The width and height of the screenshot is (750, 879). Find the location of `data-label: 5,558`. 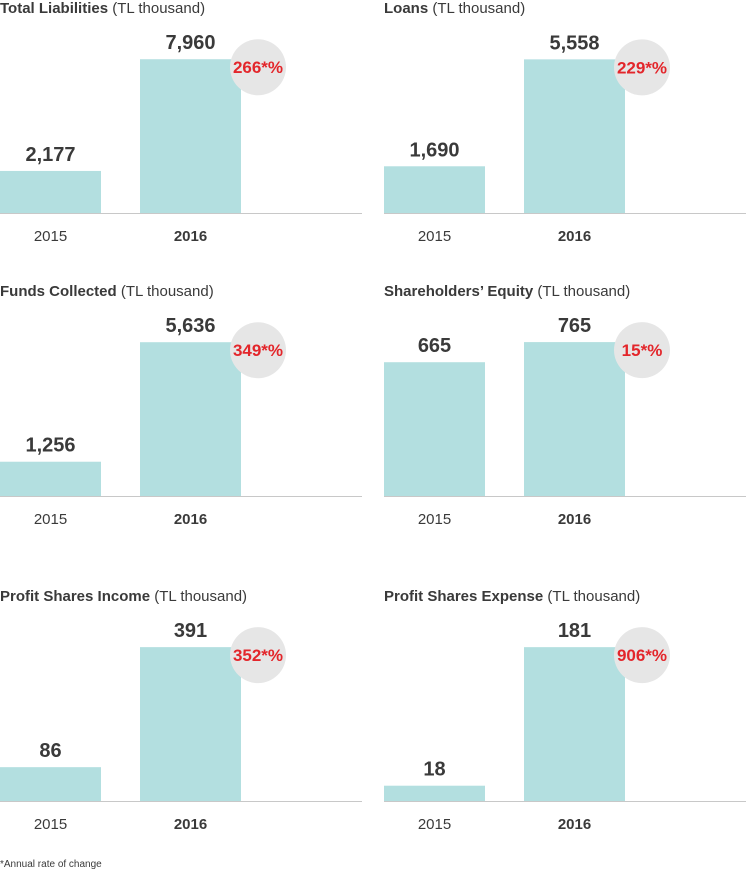

data-label: 5,558 is located at coordinates (574, 43).